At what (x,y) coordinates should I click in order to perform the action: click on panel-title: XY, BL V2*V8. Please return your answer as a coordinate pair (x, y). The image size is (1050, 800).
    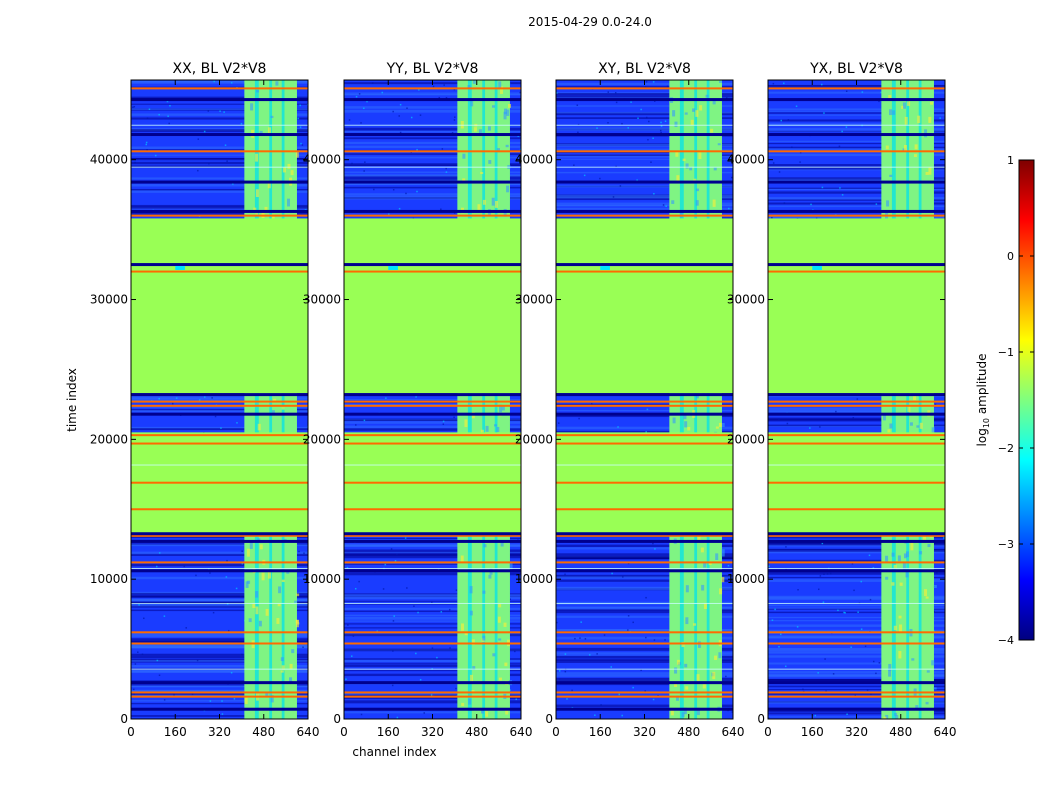
    Looking at the image, I should click on (644, 69).